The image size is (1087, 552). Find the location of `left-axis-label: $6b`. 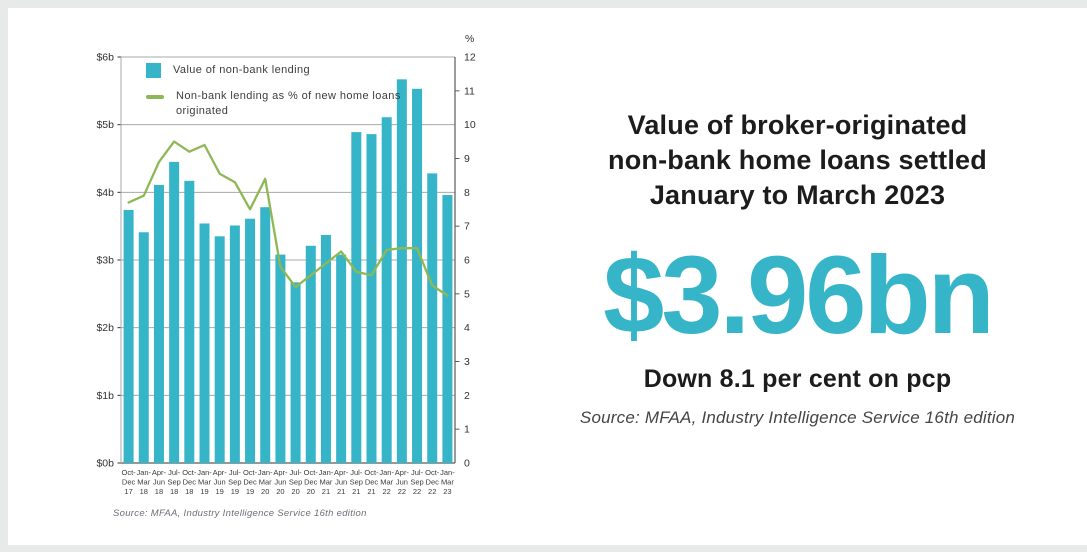

left-axis-label: $6b is located at coordinates (105, 58).